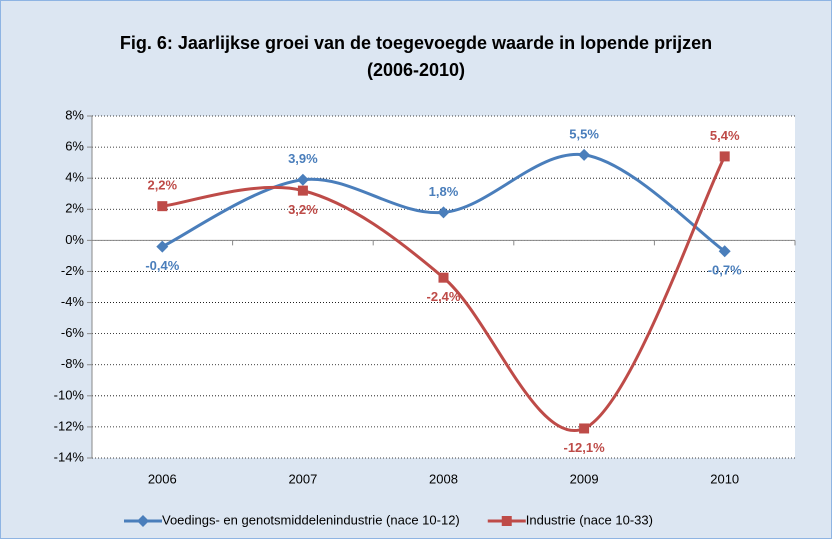 The height and width of the screenshot is (539, 832). Describe the element at coordinates (725, 135) in the screenshot. I see `data-label: 5,4%` at that location.